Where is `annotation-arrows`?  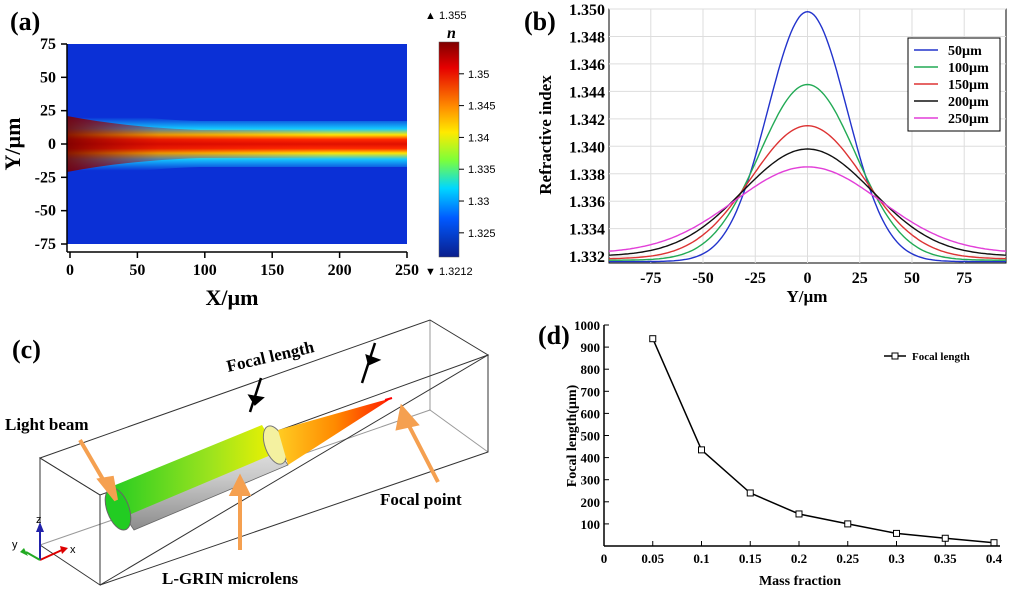
annotation-arrows is located at coordinates (259, 476).